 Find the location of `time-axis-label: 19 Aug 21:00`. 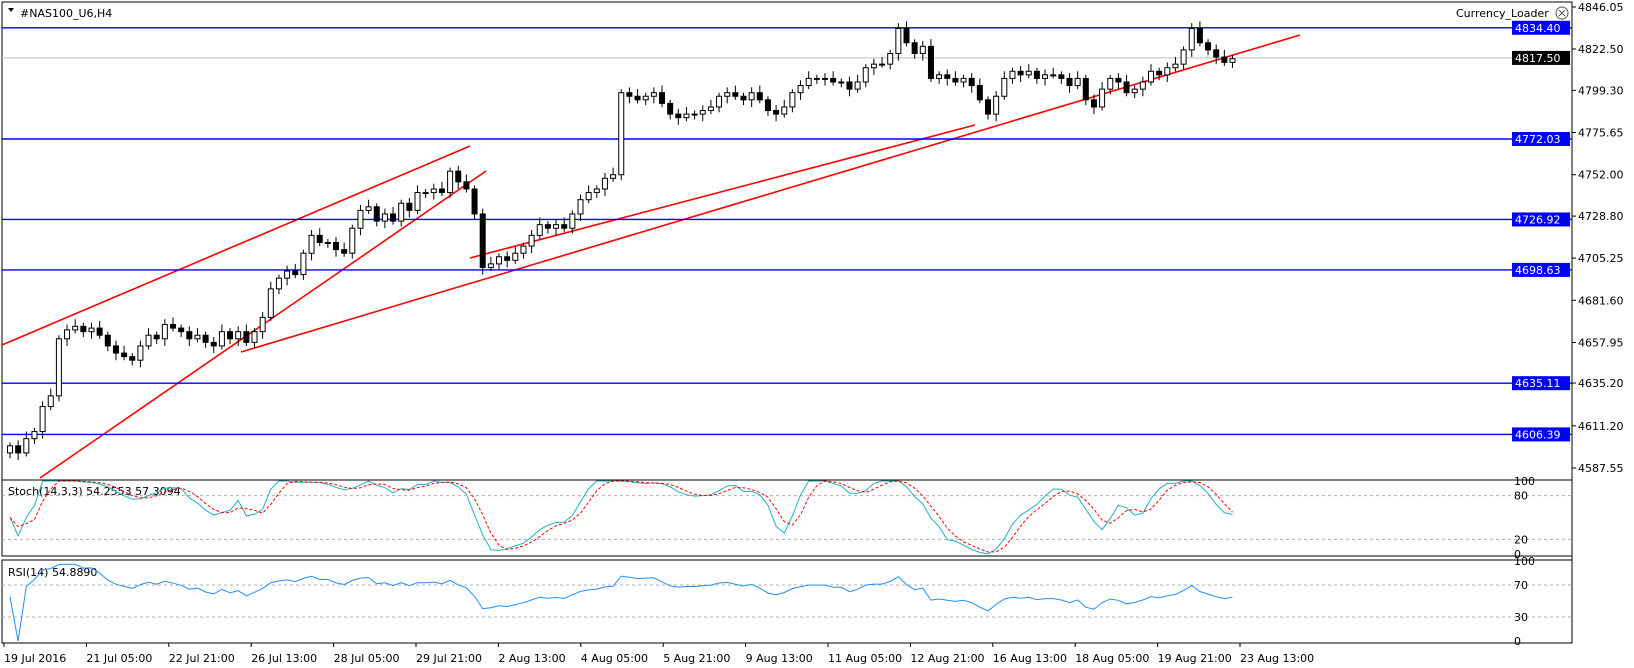

time-axis-label: 19 Aug 21:00 is located at coordinates (1195, 658).